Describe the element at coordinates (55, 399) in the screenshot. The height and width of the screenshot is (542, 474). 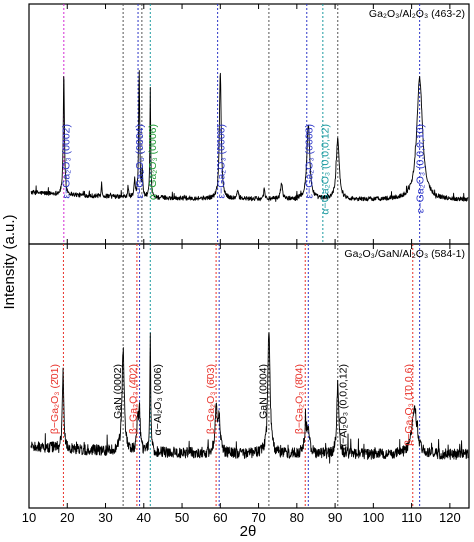
I see `bottom-peak-label-0: β−Ga₂O₃ (2̄01)` at that location.